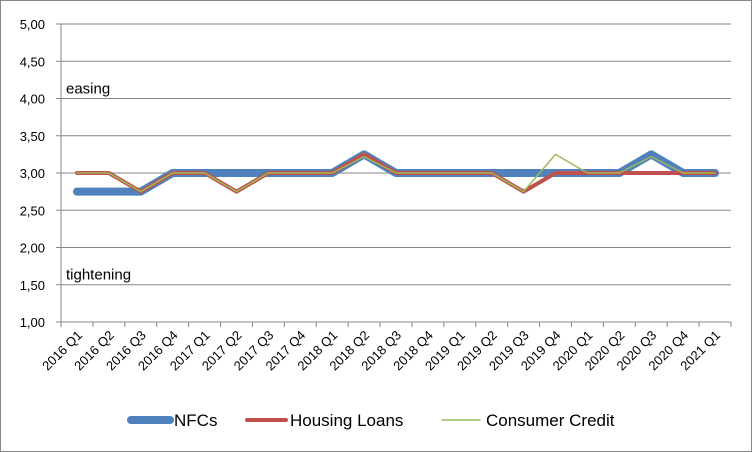 This screenshot has height=452, width=752. I want to click on legend-label-2: Consumer Credit, so click(550, 420).